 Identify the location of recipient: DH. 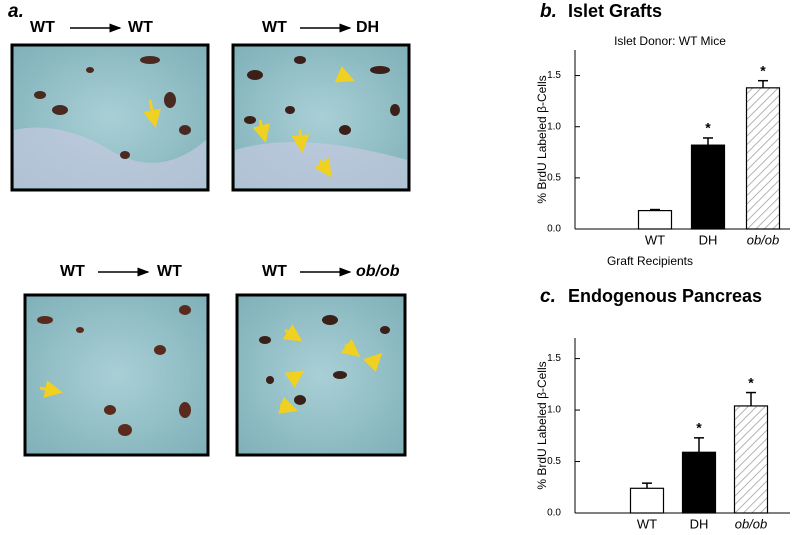
(367, 27).